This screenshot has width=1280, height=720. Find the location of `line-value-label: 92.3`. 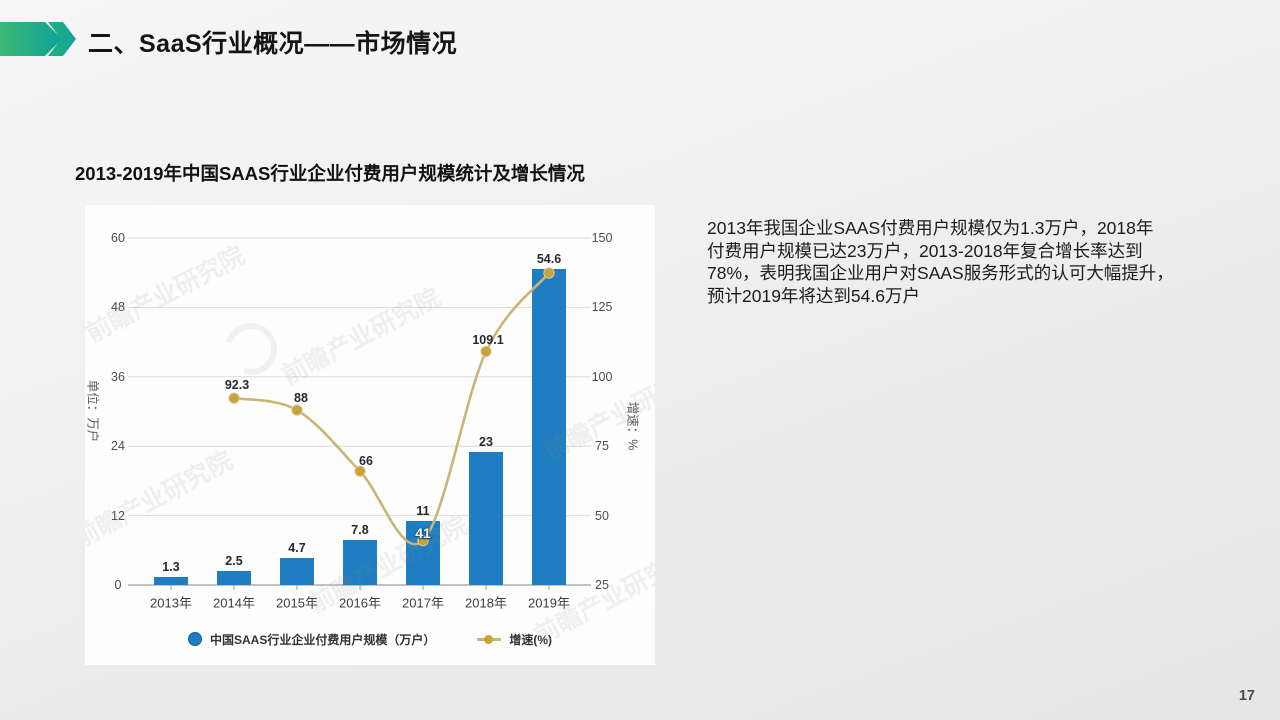

line-value-label: 92.3 is located at coordinates (237, 385).